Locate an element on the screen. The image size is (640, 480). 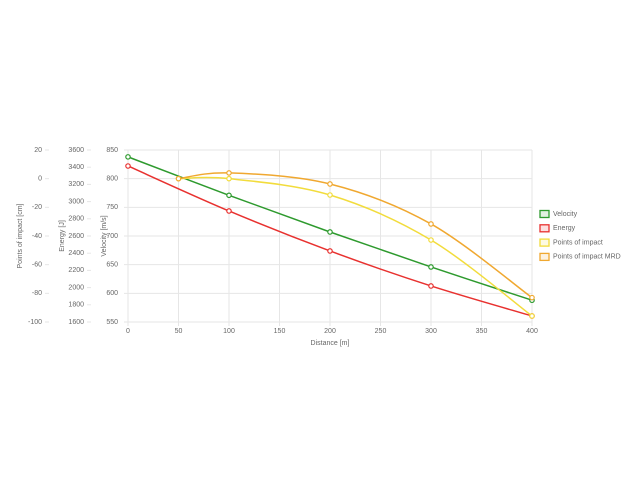
x-tick-label: 200 is located at coordinates (330, 331).